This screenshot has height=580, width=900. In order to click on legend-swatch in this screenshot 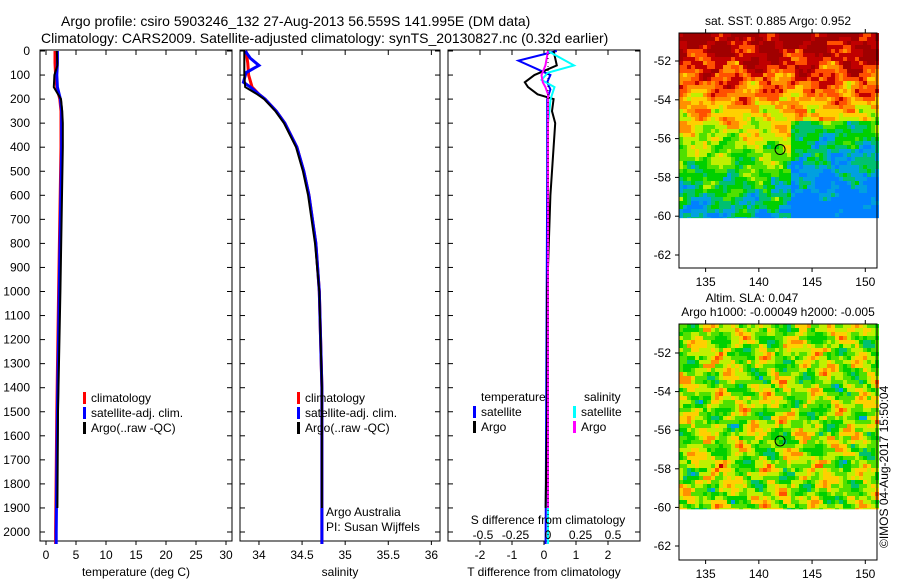, I will do `click(574, 427)`.